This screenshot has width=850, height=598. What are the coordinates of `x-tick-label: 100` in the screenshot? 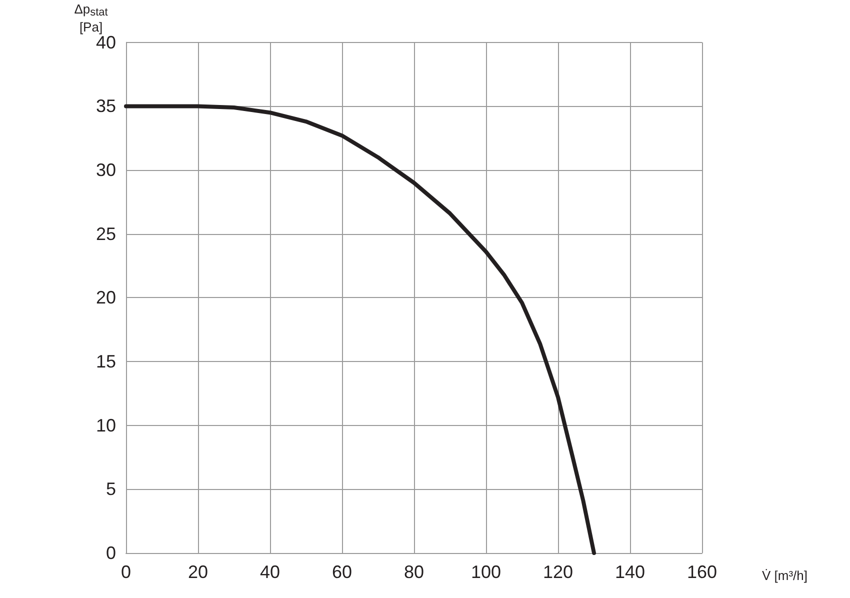 It's located at (486, 572).